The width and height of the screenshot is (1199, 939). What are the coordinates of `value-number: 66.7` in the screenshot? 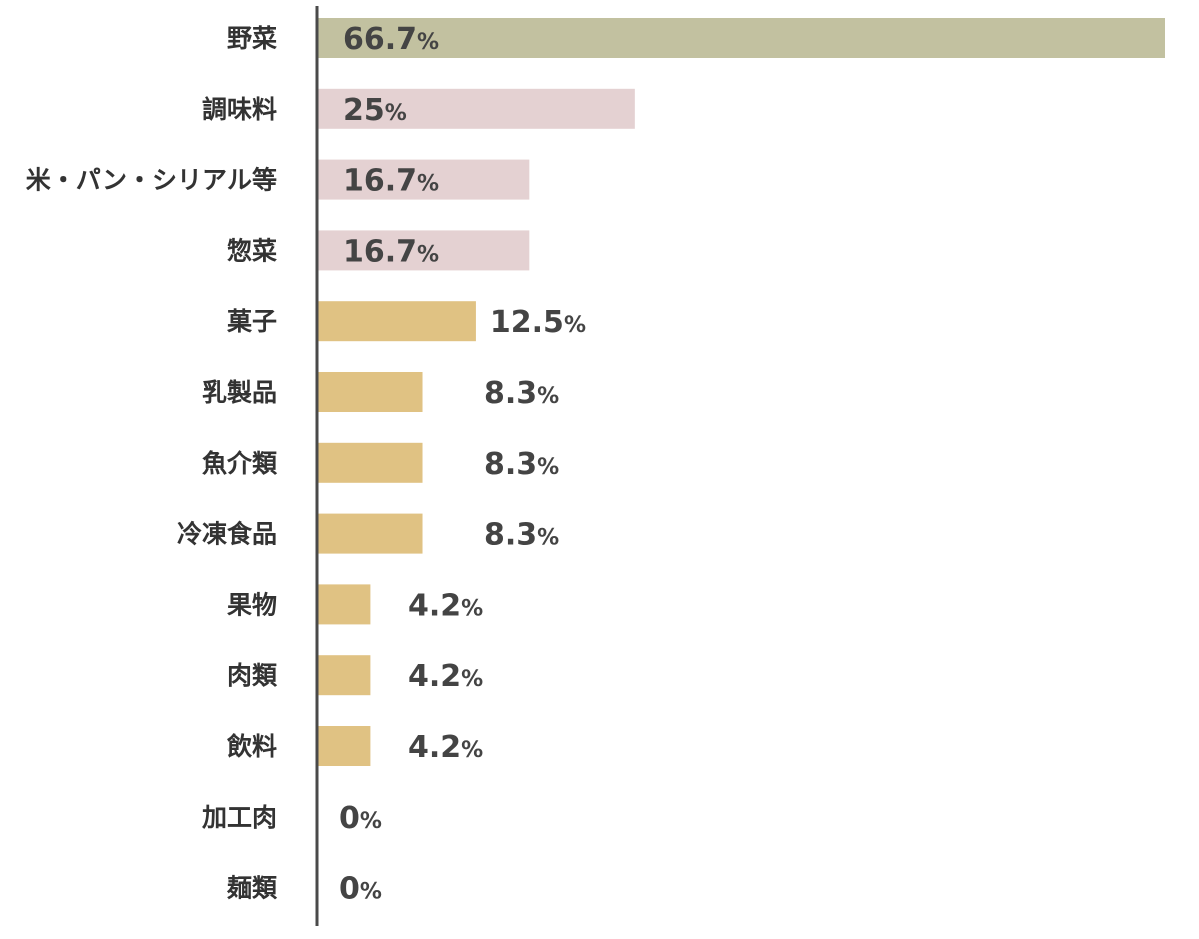 It's located at (380, 39).